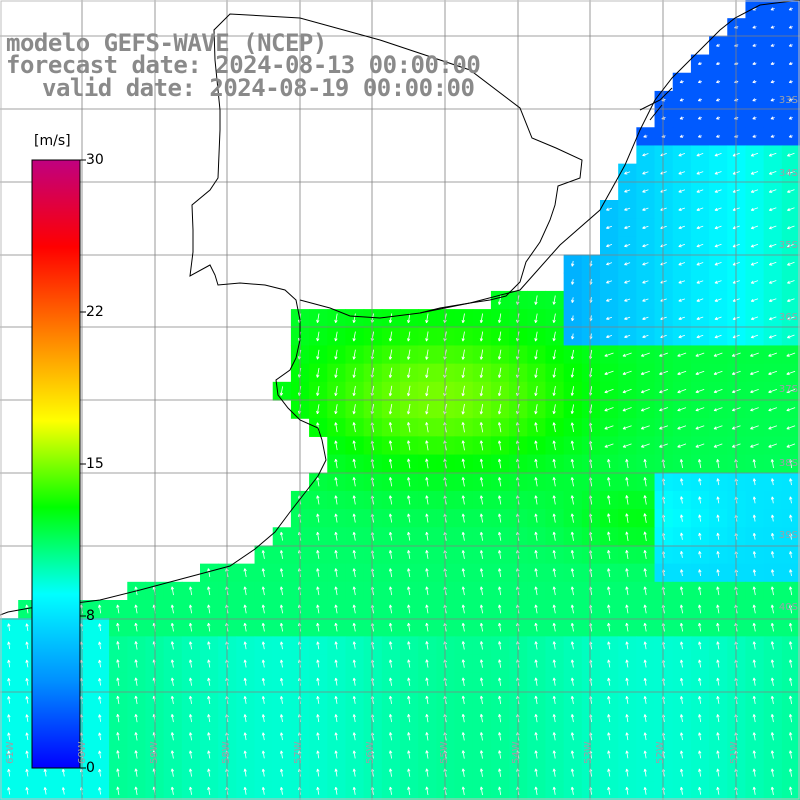  I want to click on lon-label: 56W, so click(370, 752).